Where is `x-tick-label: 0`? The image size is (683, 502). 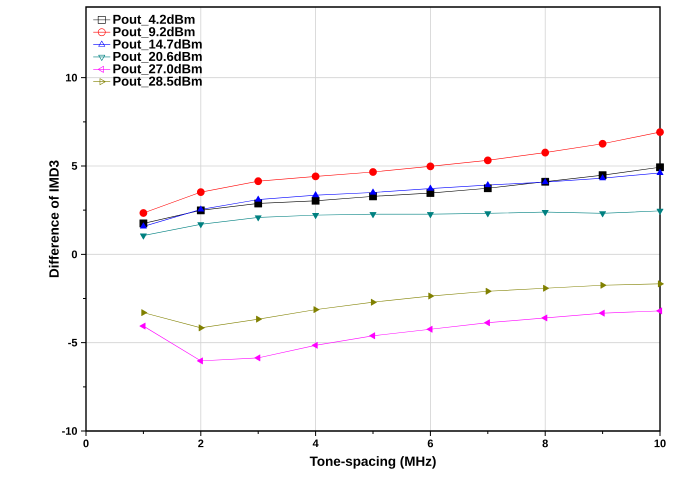
x-tick-label: 0 is located at coordinates (86, 444).